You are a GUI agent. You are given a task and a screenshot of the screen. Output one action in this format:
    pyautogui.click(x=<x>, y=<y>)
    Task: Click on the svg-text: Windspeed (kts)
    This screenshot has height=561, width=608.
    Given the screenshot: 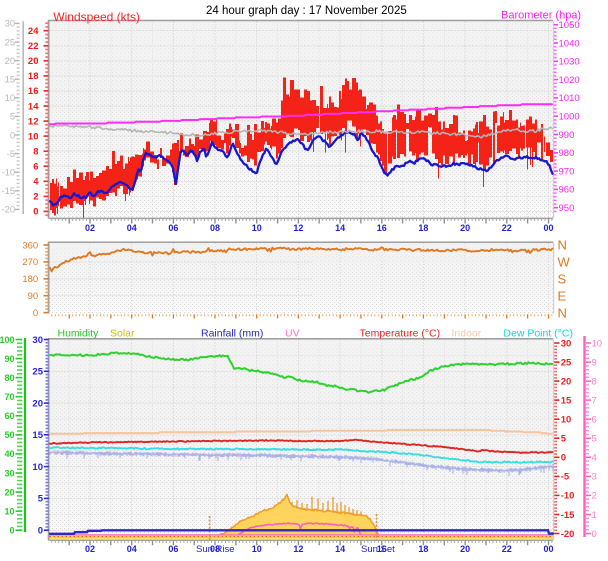 What is the action you would take?
    pyautogui.click(x=96, y=17)
    